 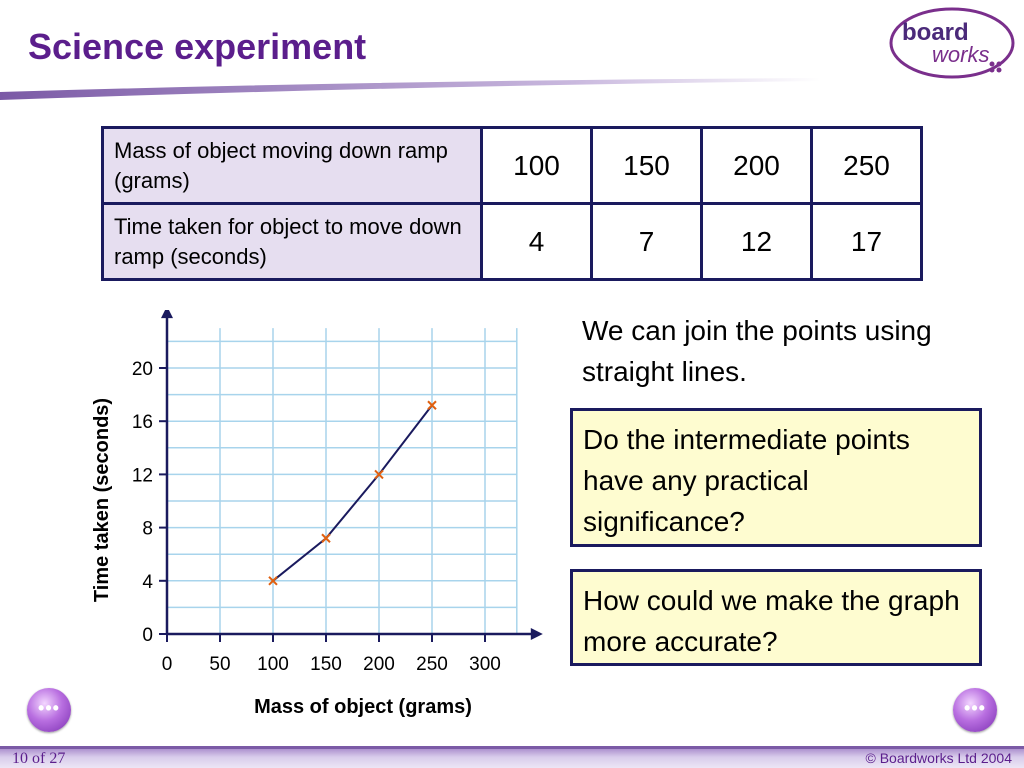 What do you see at coordinates (167, 314) in the screenshot?
I see `y-axis-arrow` at bounding box center [167, 314].